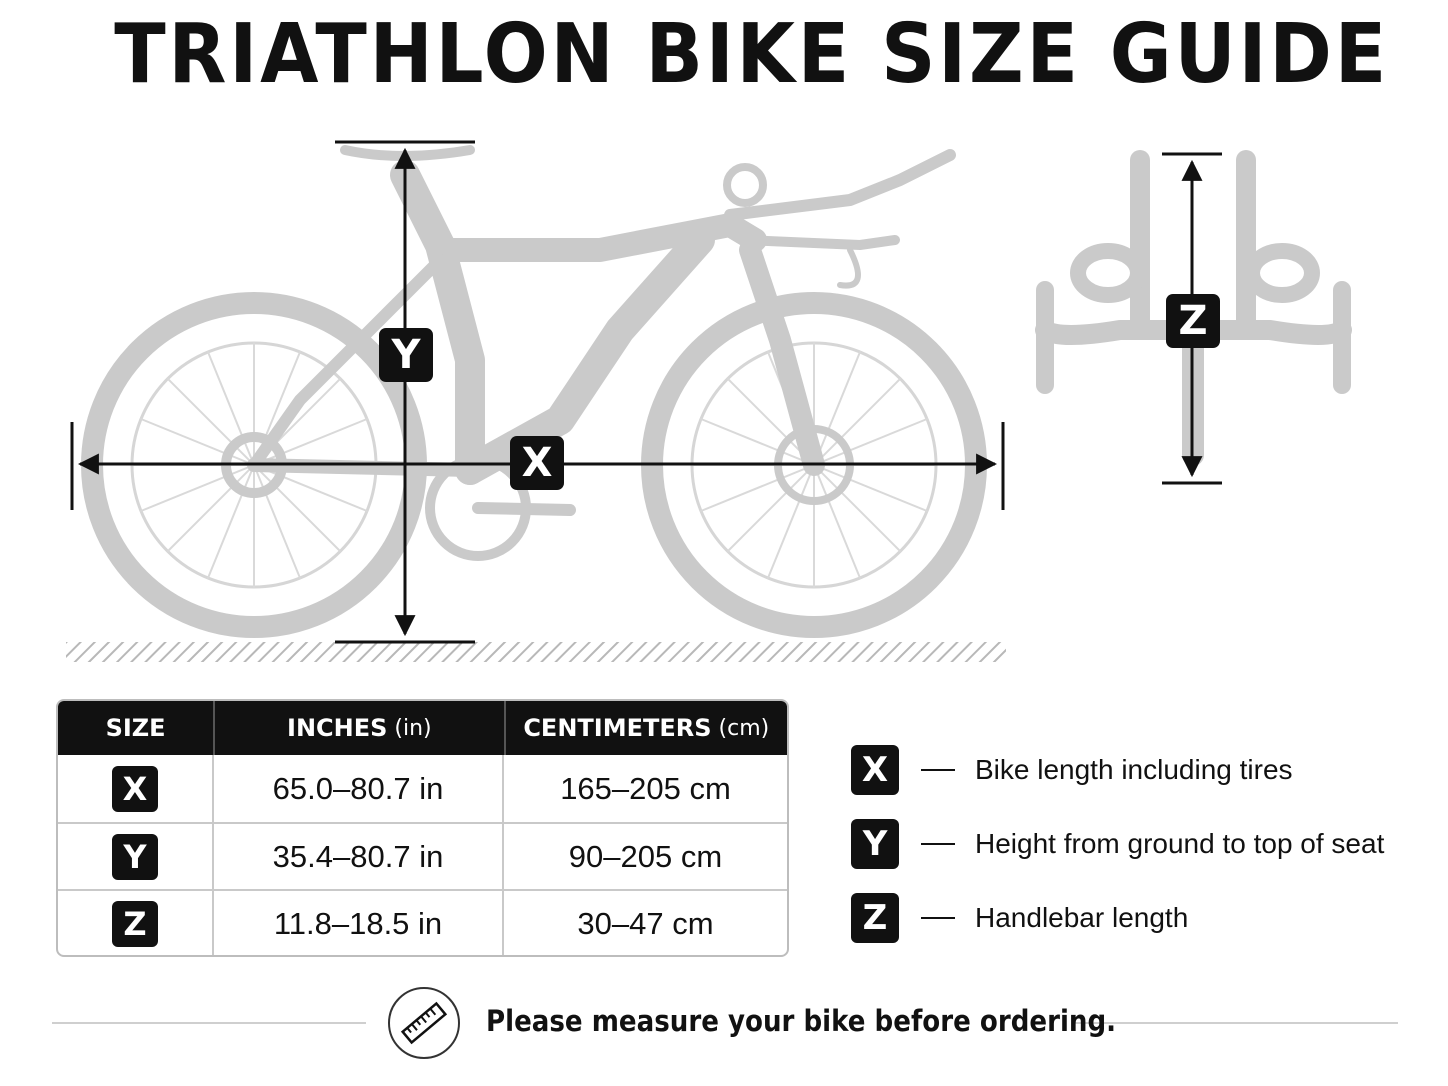 The image size is (1448, 1086). Describe the element at coordinates (1193, 321) in the screenshot. I see `z-label-badge: Z` at that location.